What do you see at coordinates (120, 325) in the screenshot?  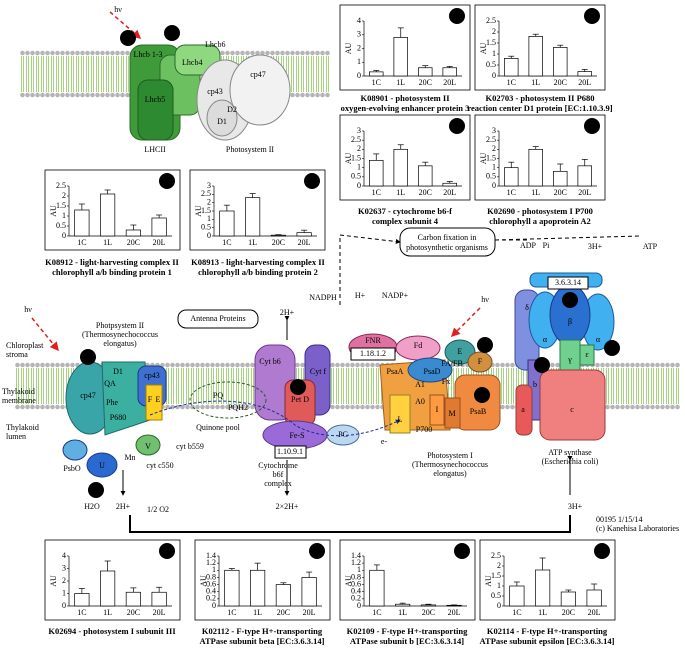 I see `diagram-label: Photpsystem II` at bounding box center [120, 325].